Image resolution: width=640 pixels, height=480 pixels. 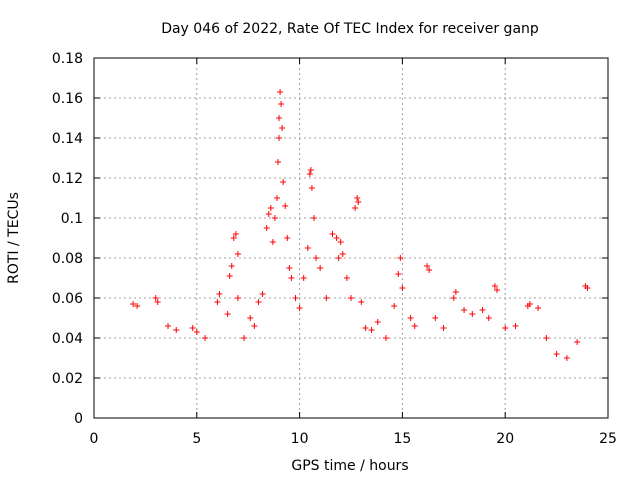 What do you see at coordinates (349, 466) in the screenshot?
I see `x-axis-label: GPS time / hours` at bounding box center [349, 466].